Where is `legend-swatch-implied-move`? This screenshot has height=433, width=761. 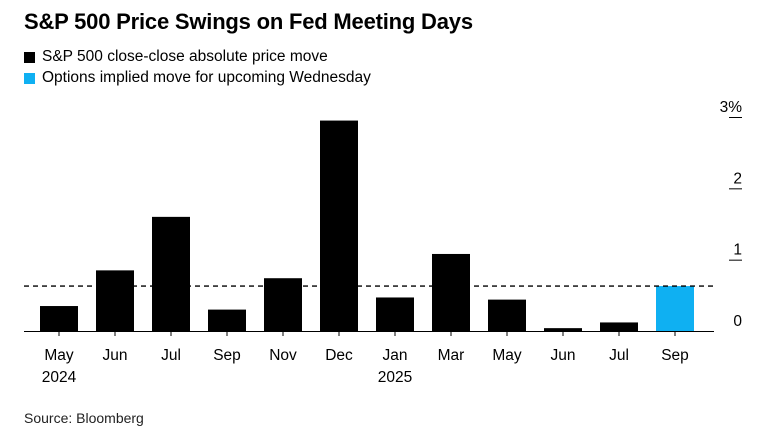 legend-swatch-implied-move is located at coordinates (29, 78).